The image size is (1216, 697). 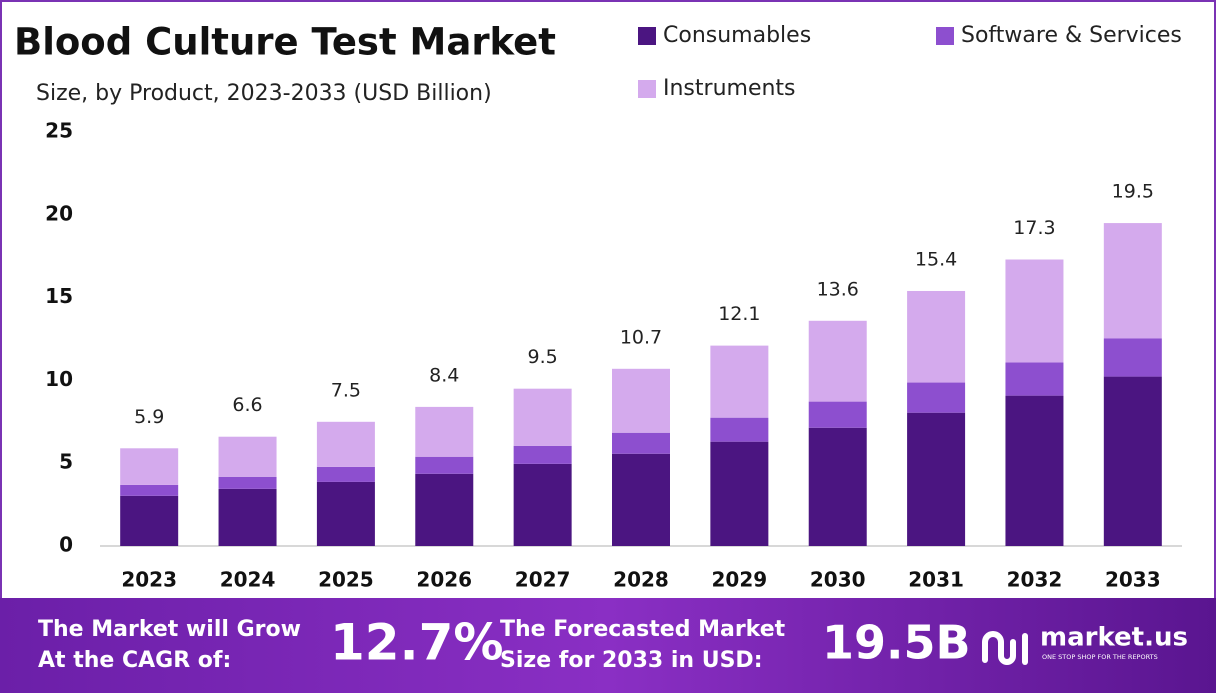 I want to click on footer-forecast: 19.5B, so click(x=896, y=643).